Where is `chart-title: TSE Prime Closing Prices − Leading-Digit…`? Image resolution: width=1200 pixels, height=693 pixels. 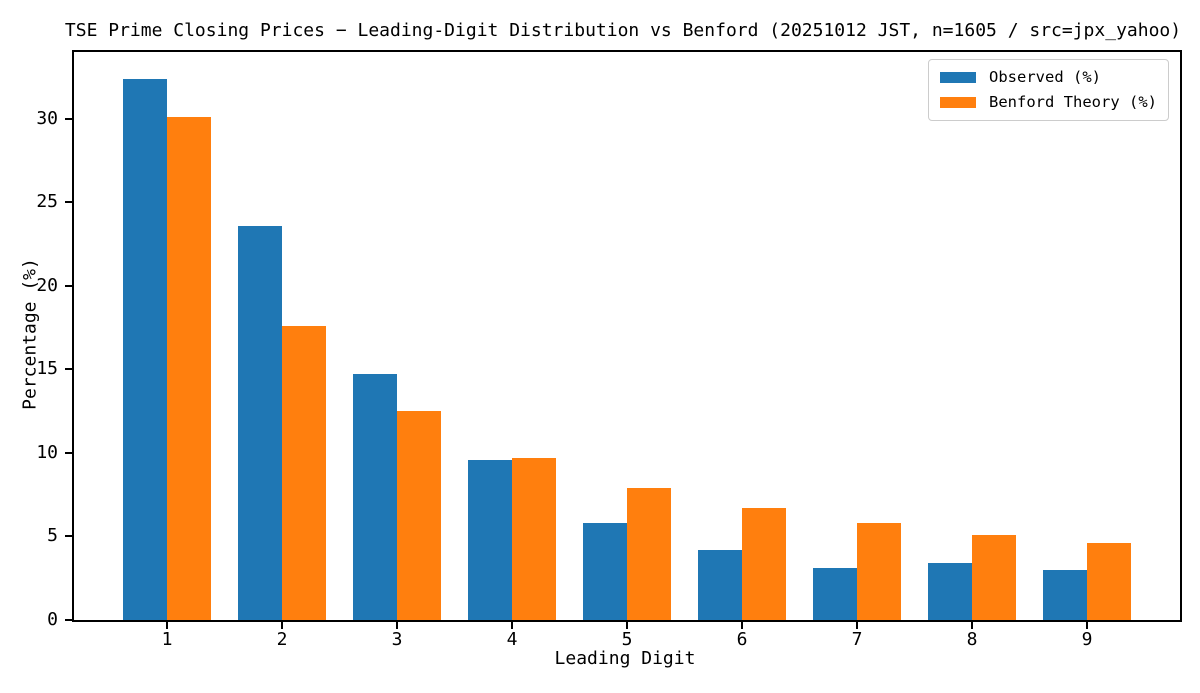 chart-title: TSE Prime Closing Prices − Leading-Digit… is located at coordinates (623, 30).